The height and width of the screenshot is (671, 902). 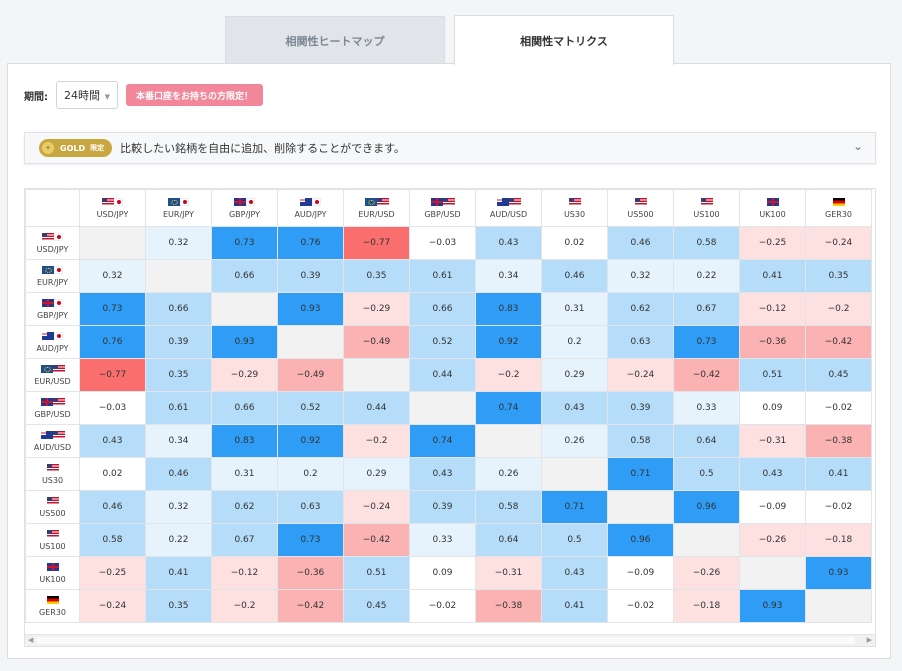 I want to click on matrix-cell: −0.09, so click(x=772, y=507).